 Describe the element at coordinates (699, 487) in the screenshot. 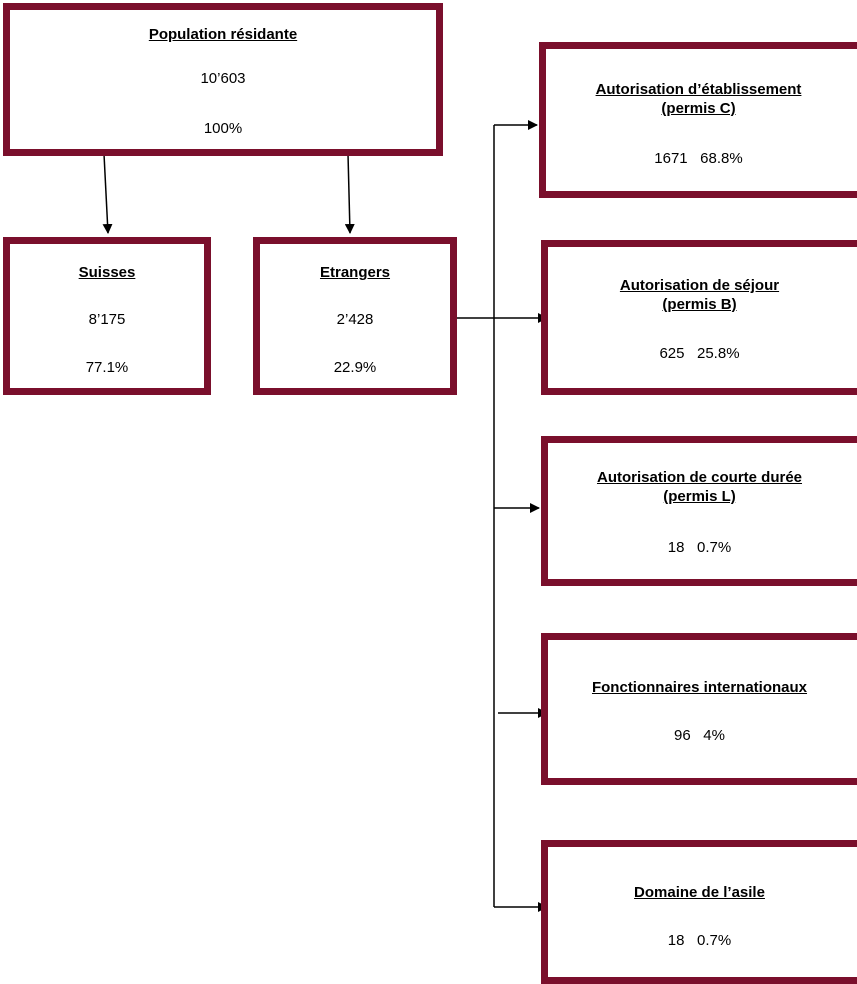

I see `permis-l-title: Autorisation de courte durée (permis L)` at that location.